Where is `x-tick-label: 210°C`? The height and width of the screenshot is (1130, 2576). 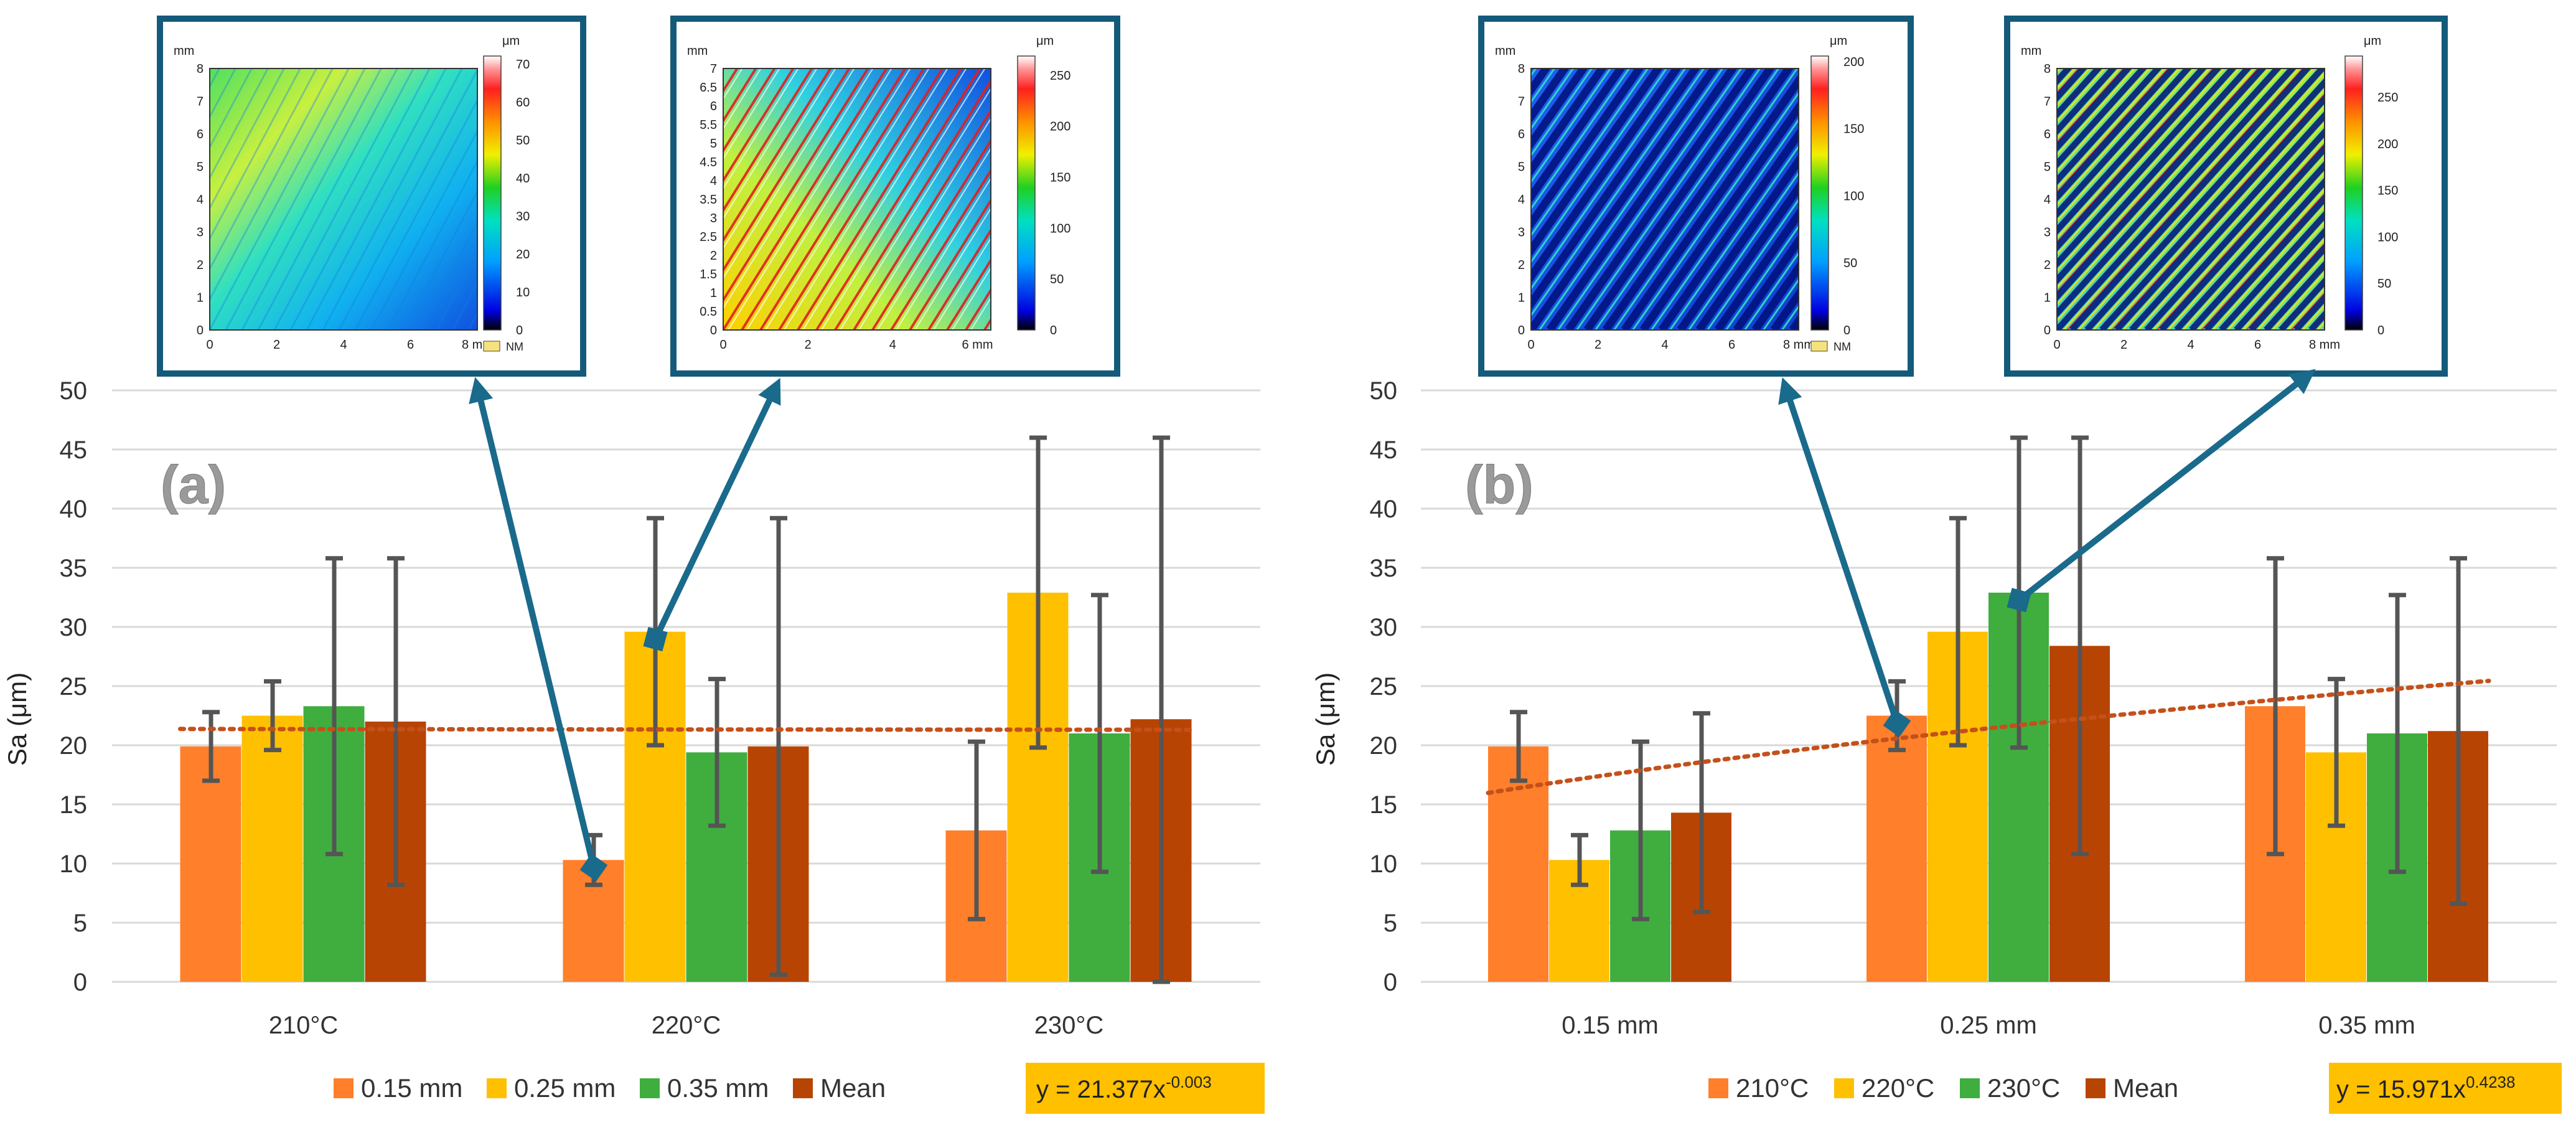
x-tick-label: 210°C is located at coordinates (304, 1025).